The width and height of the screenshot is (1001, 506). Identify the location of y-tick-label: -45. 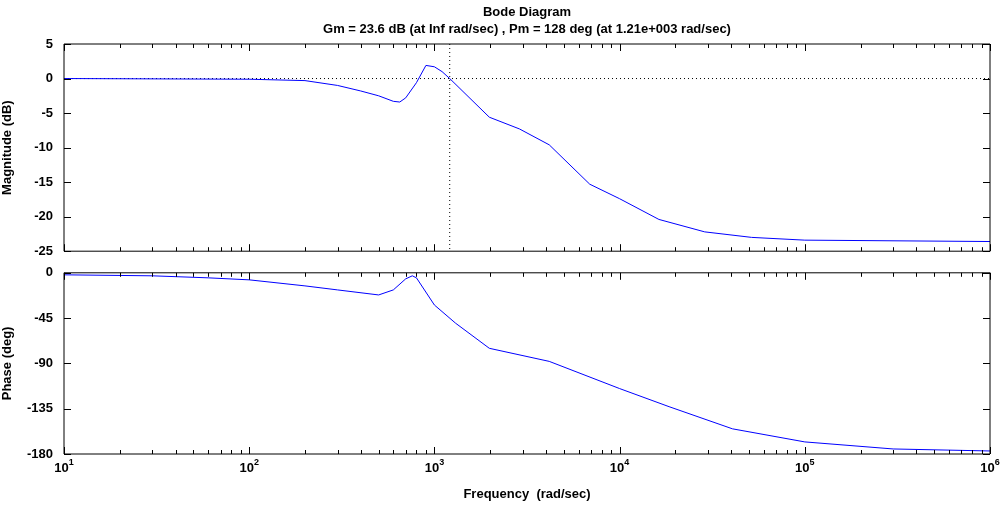
(43, 317).